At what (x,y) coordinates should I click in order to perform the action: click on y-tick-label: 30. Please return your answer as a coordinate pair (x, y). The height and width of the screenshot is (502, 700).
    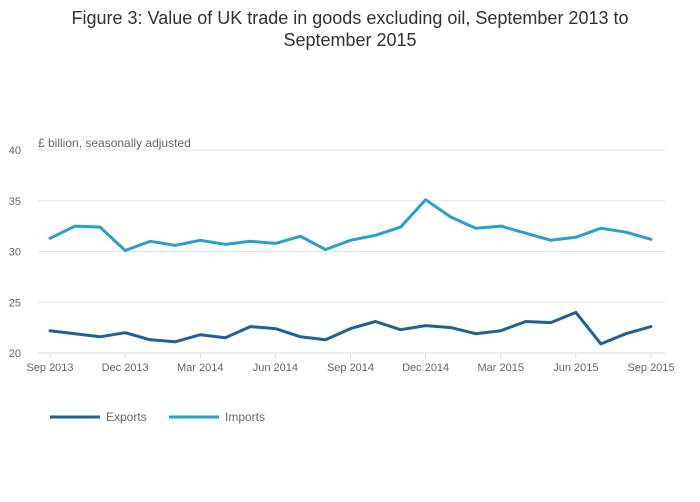
    Looking at the image, I should click on (15, 253).